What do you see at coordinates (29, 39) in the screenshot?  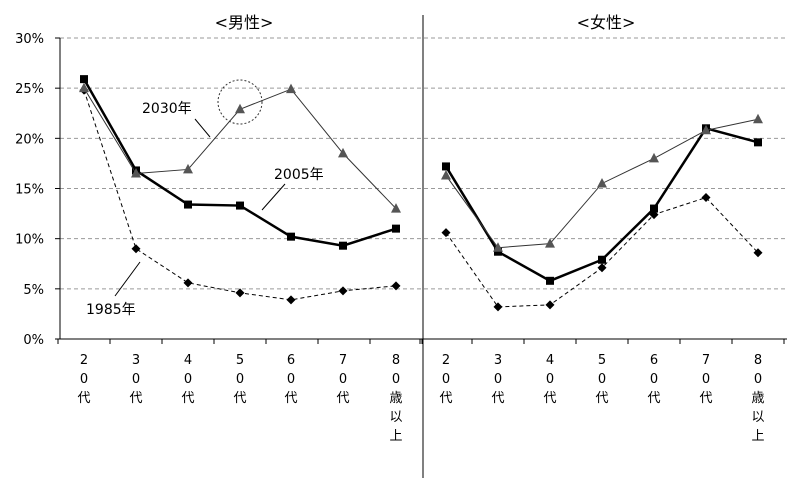 I see `y-tick-label: 30%` at bounding box center [29, 39].